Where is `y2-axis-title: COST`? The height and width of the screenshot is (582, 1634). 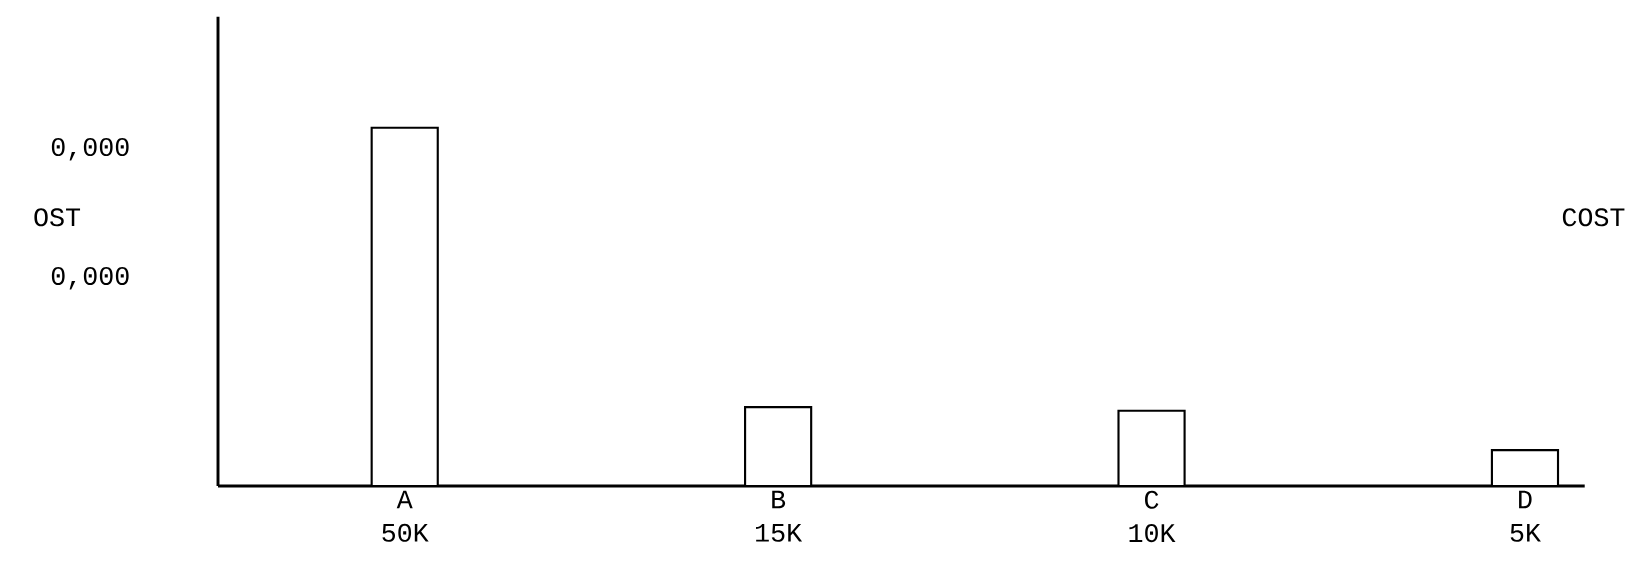
y2-axis-title: COST is located at coordinates (1593, 217).